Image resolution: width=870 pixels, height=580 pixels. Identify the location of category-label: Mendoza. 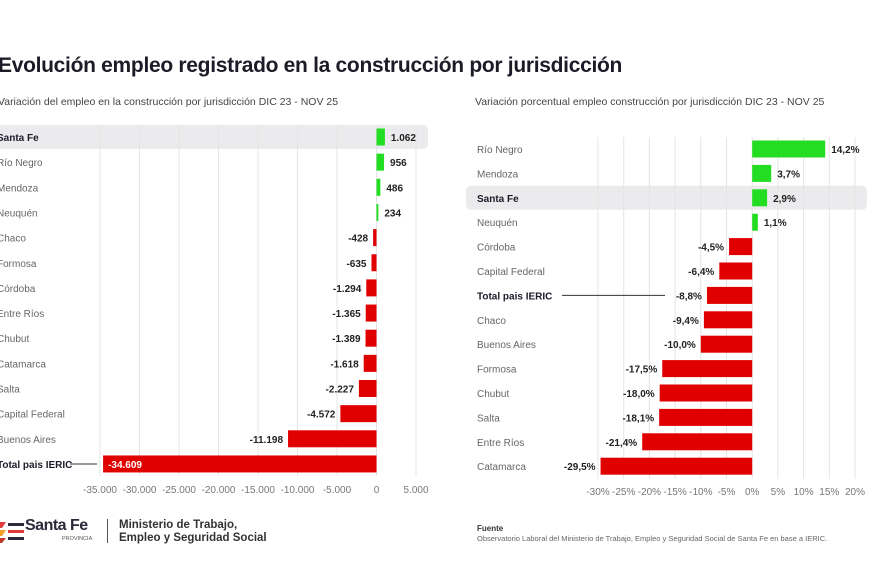
(498, 174).